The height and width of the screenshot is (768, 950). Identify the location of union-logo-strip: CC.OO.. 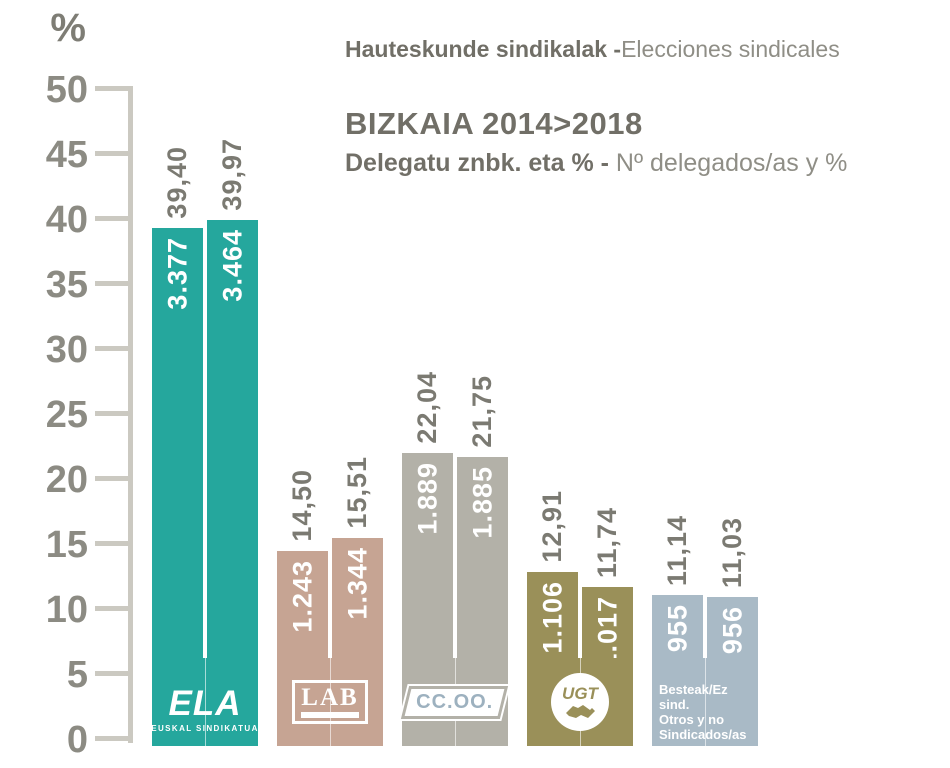
(455, 702).